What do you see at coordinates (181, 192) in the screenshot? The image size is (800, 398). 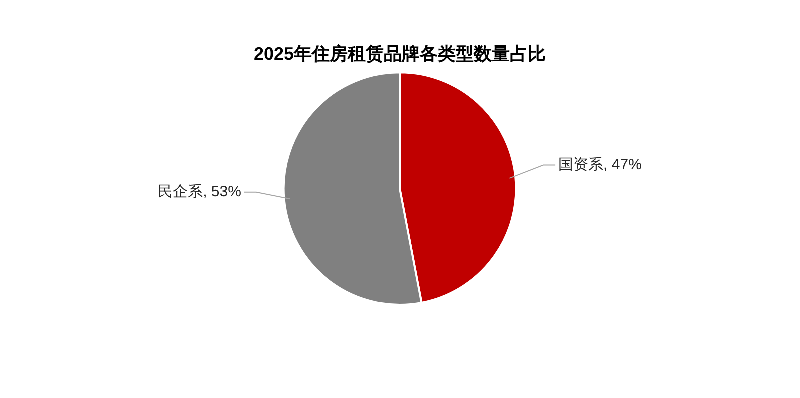 I see `slice-label: 民企系` at bounding box center [181, 192].